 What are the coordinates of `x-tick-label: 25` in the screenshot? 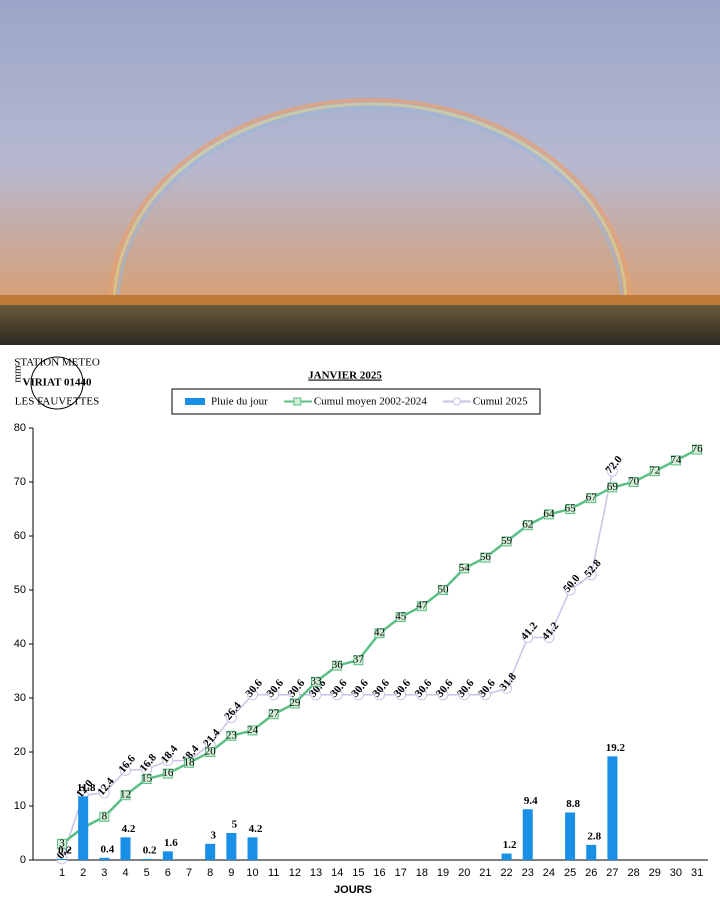 It's located at (570, 873).